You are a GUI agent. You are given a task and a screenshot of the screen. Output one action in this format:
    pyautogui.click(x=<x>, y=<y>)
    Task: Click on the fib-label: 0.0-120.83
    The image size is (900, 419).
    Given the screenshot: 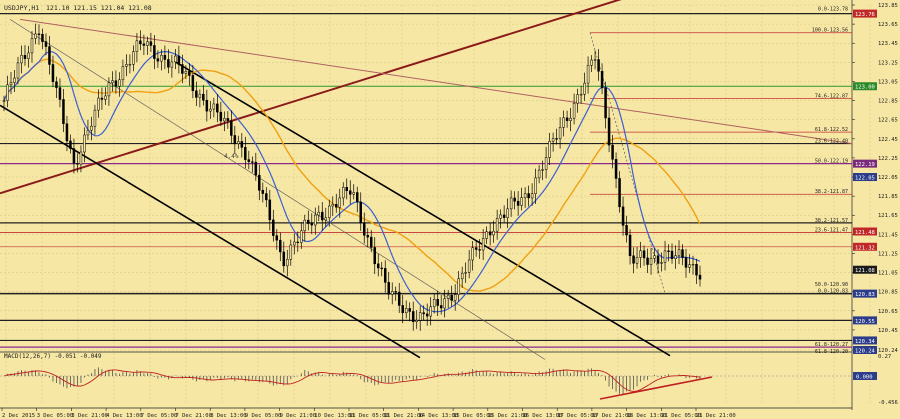 What is the action you would take?
    pyautogui.click(x=833, y=292)
    